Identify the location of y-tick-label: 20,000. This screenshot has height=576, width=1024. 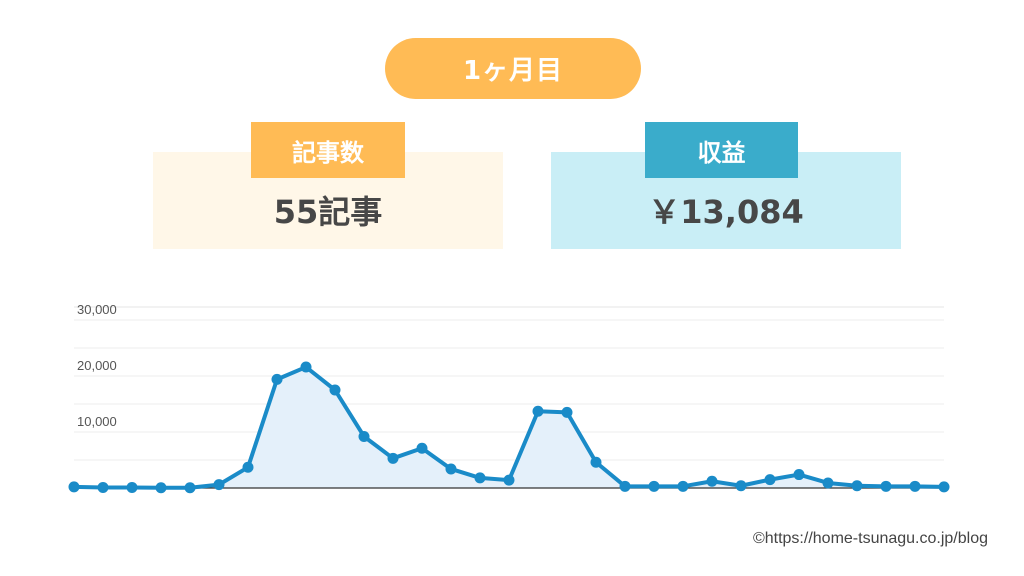
(97, 365).